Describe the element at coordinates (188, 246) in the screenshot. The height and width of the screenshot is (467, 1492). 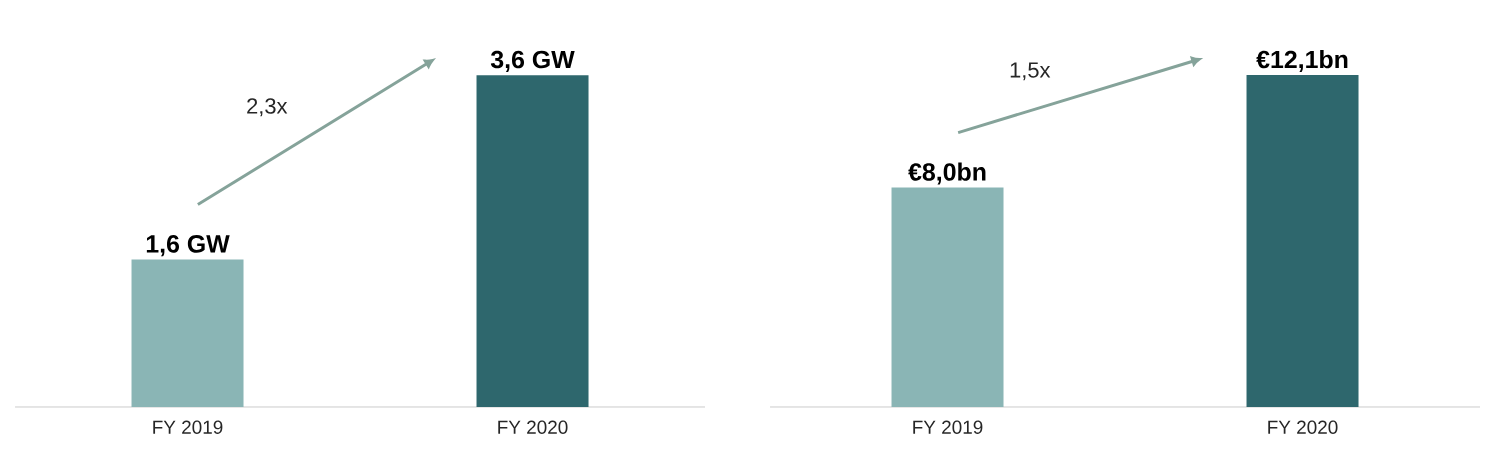
I see `data-label: 1,6 GW` at that location.